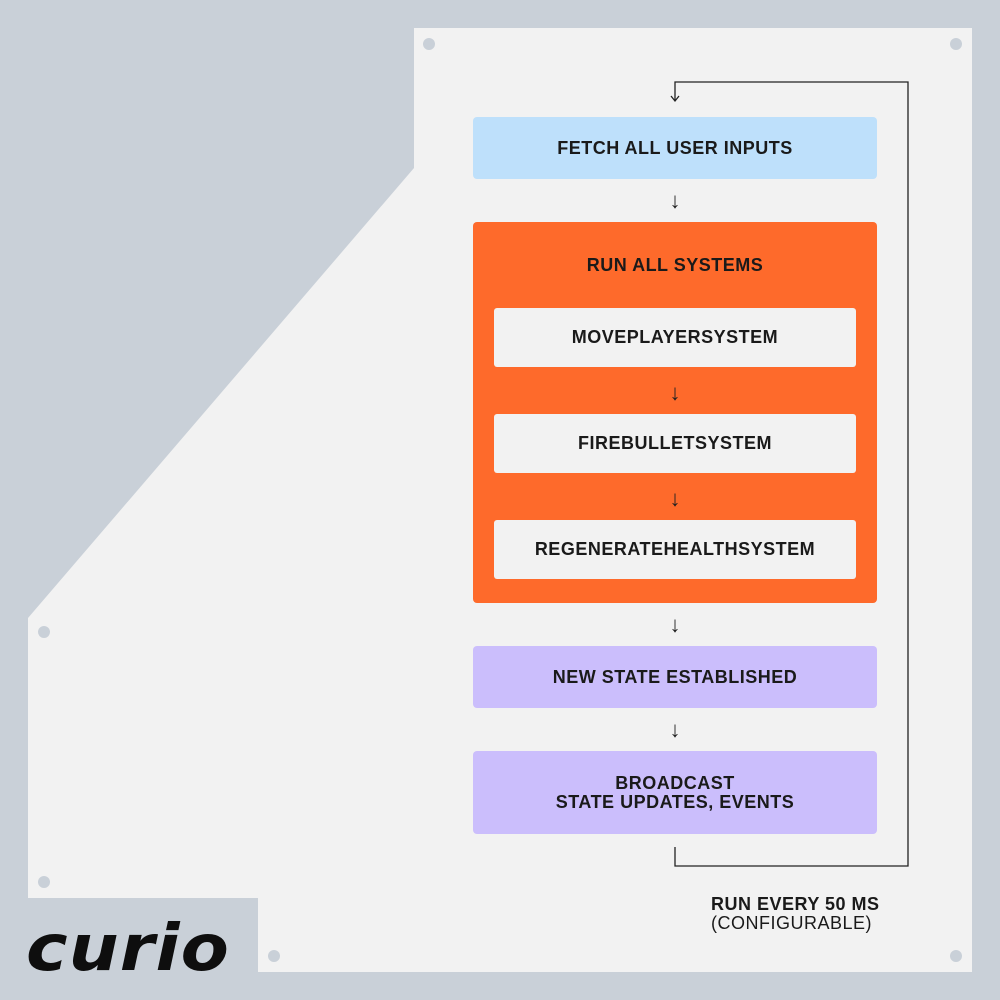  What do you see at coordinates (675, 265) in the screenshot?
I see `run-all-systems-label: RUN ALL SYSTEMS` at bounding box center [675, 265].